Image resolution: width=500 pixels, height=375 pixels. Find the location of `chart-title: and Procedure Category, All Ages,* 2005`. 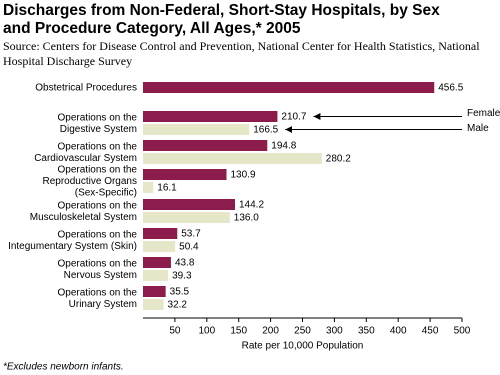

chart-title: and Procedure Category, All Ages,* 2005 is located at coordinates (152, 28).